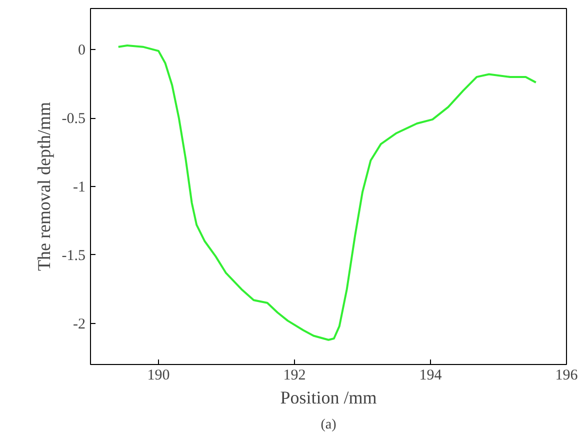 The width and height of the screenshot is (586, 437). What do you see at coordinates (79, 324) in the screenshot?
I see `y-tick-label: -2` at bounding box center [79, 324].